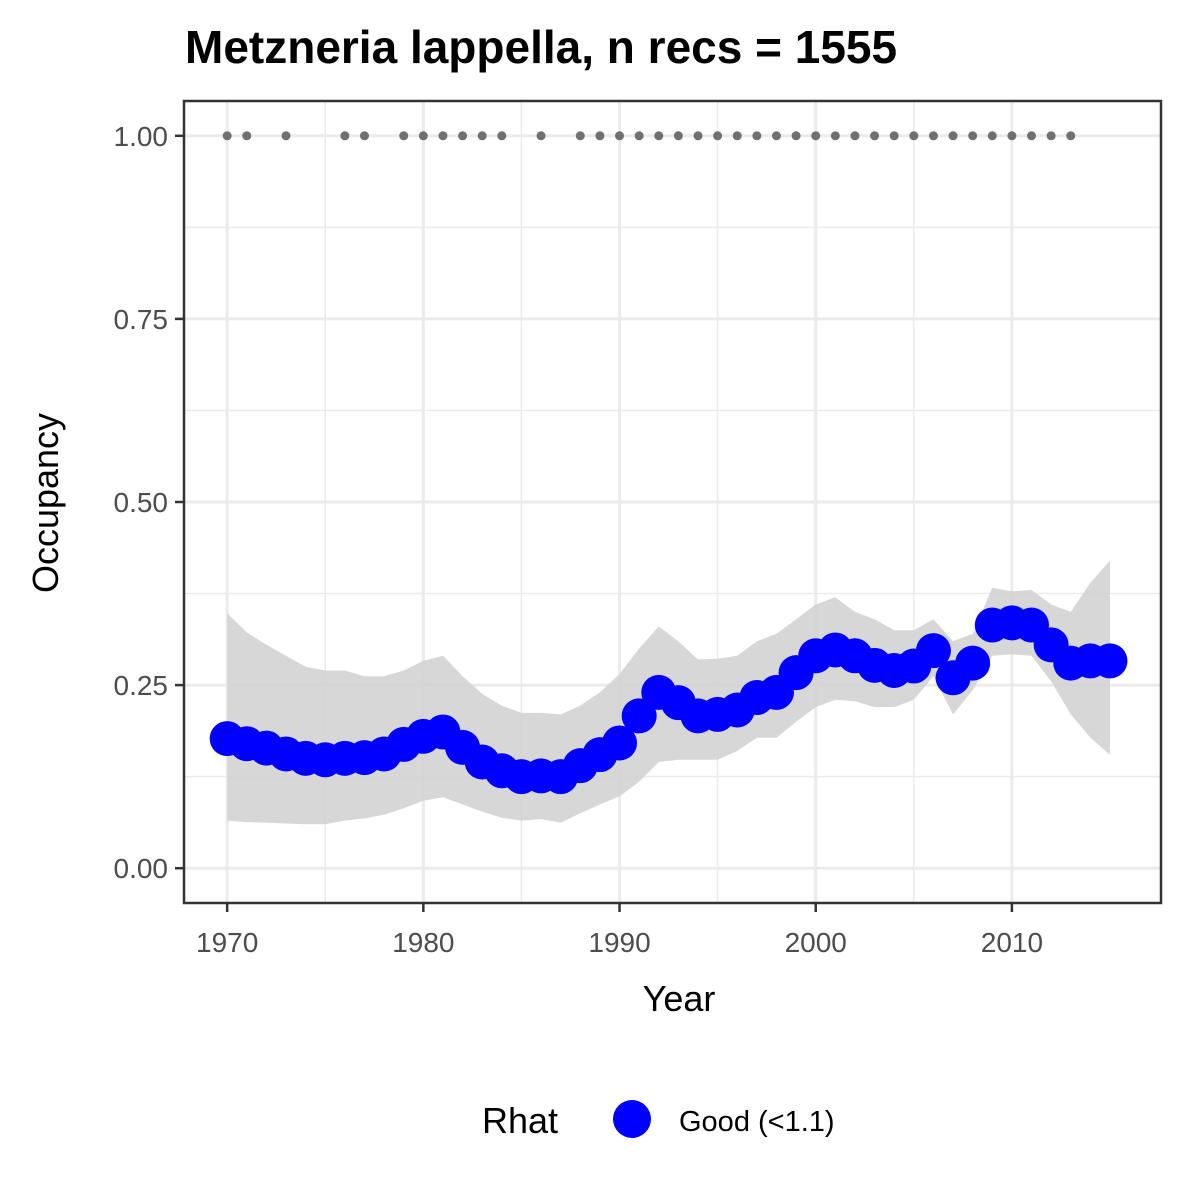 This screenshot has height=1200, width=1200. What do you see at coordinates (541, 47) in the screenshot?
I see `chart-title: Metzneria lappella, n recs = 1555` at bounding box center [541, 47].